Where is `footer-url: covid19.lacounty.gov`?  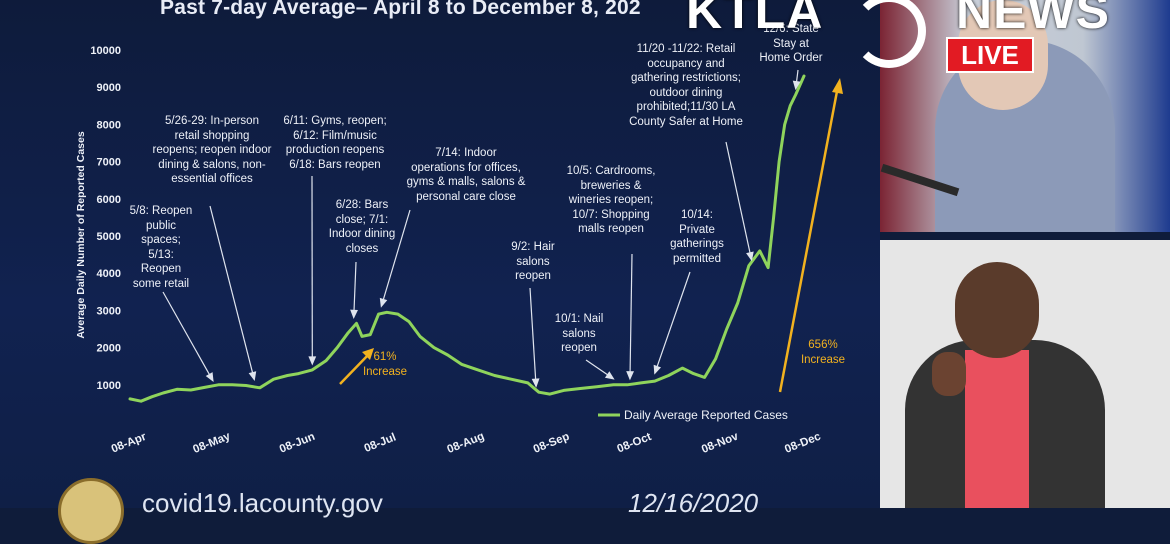
footer-url: covid19.lacounty.gov is located at coordinates (262, 503).